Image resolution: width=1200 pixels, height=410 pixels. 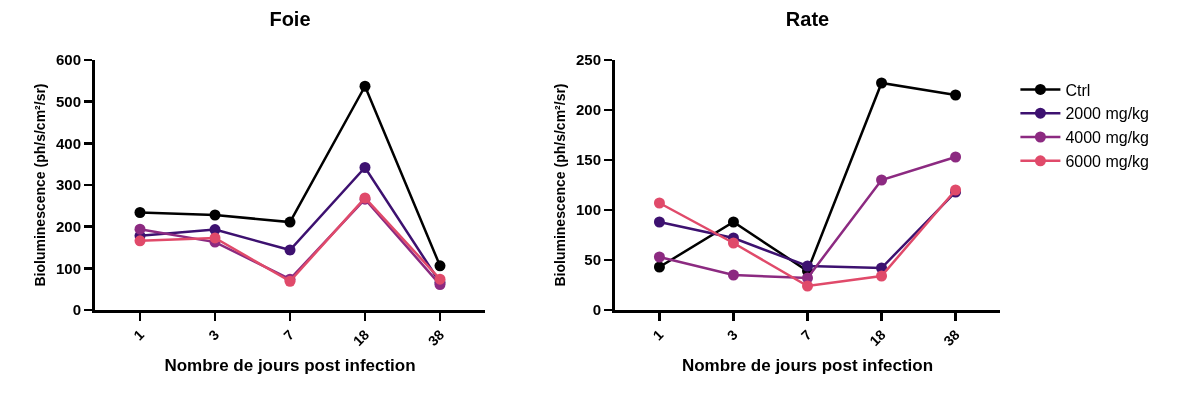 I want to click on chart-title: Rate, so click(x=807, y=19).